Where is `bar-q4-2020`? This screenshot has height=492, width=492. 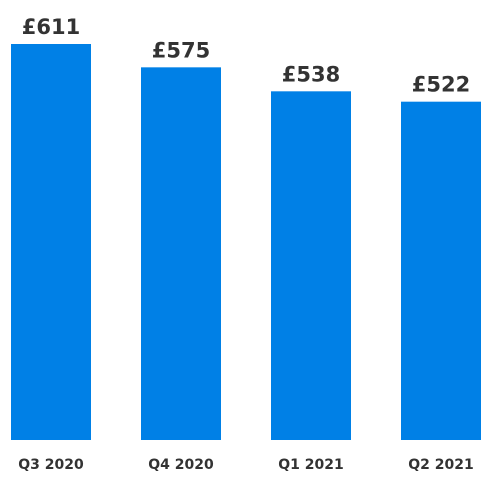 bar-q4-2020 is located at coordinates (181, 253).